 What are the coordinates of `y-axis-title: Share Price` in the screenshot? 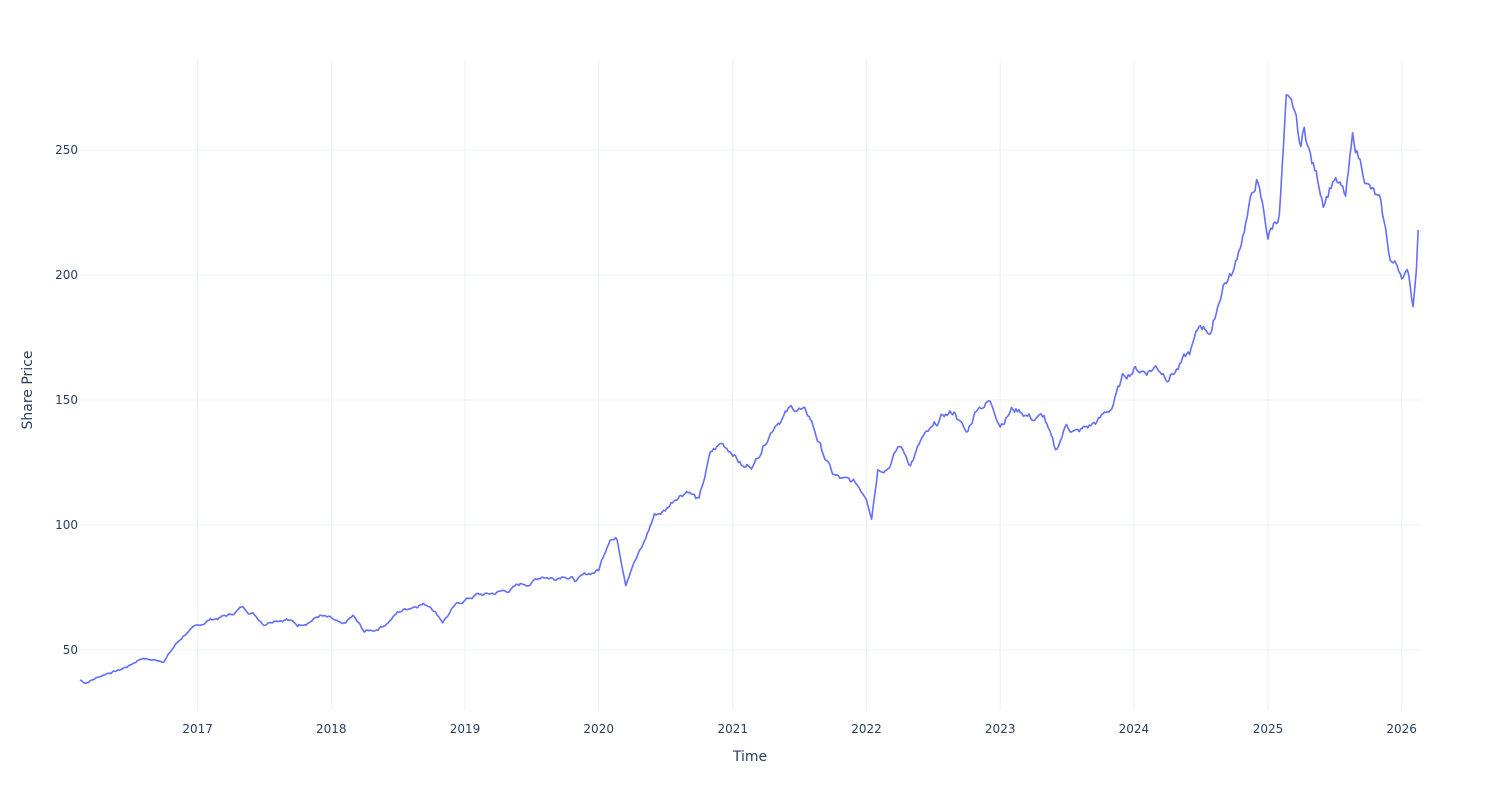 It's located at (28, 389).